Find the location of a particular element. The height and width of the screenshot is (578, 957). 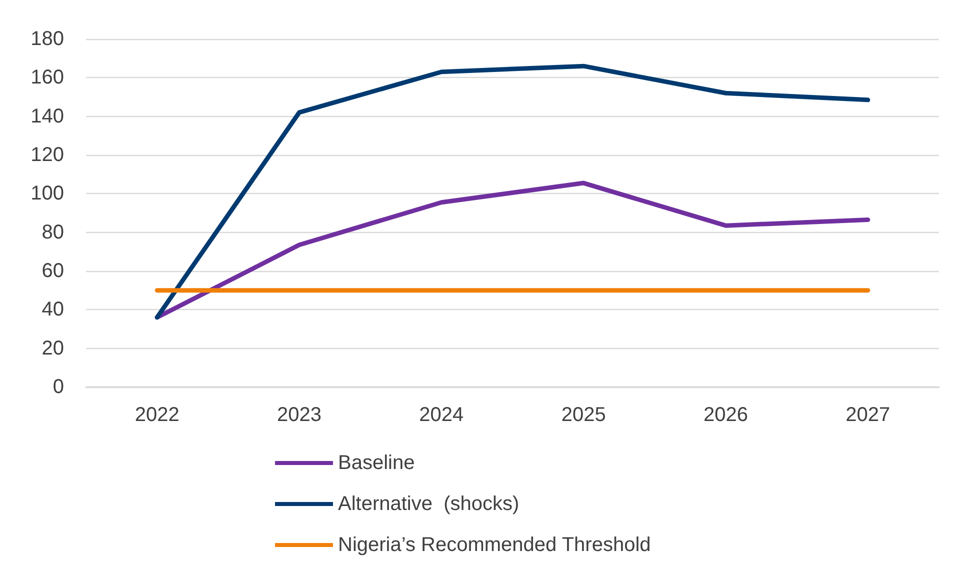

x-tick-label: 2024 is located at coordinates (441, 415).